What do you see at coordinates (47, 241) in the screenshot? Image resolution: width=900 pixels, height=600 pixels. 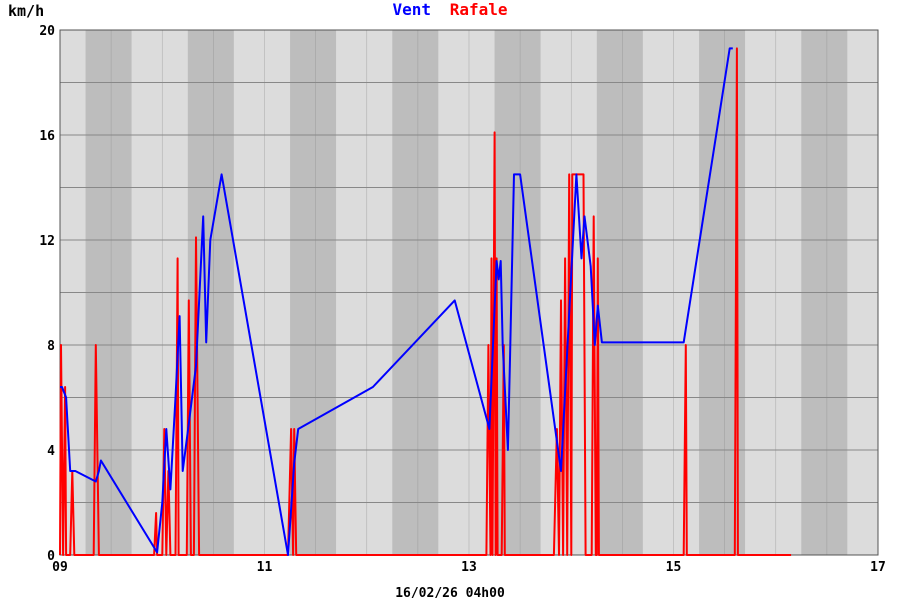 I see `y-tick-label: 12` at bounding box center [47, 241].